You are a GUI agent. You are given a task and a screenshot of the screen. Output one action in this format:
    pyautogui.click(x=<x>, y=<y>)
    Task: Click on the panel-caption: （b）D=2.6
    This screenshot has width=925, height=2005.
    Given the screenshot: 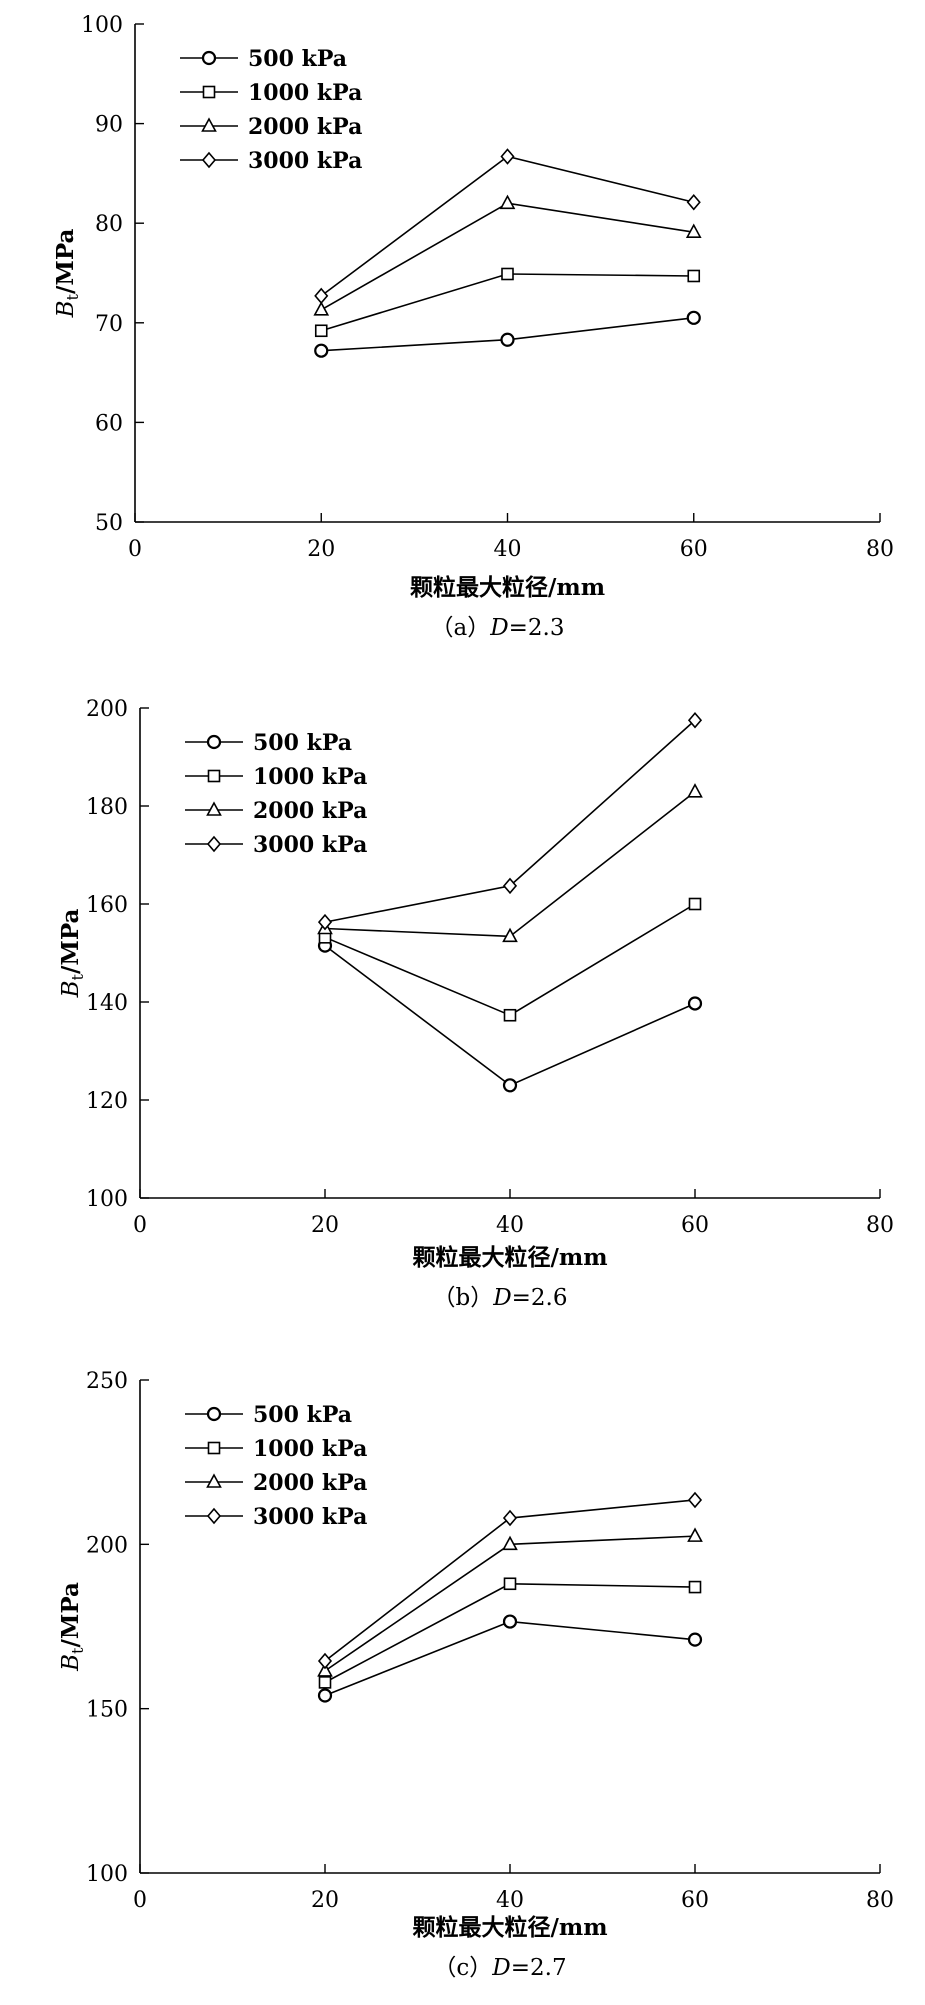 What is the action you would take?
    pyautogui.click(x=499, y=1298)
    